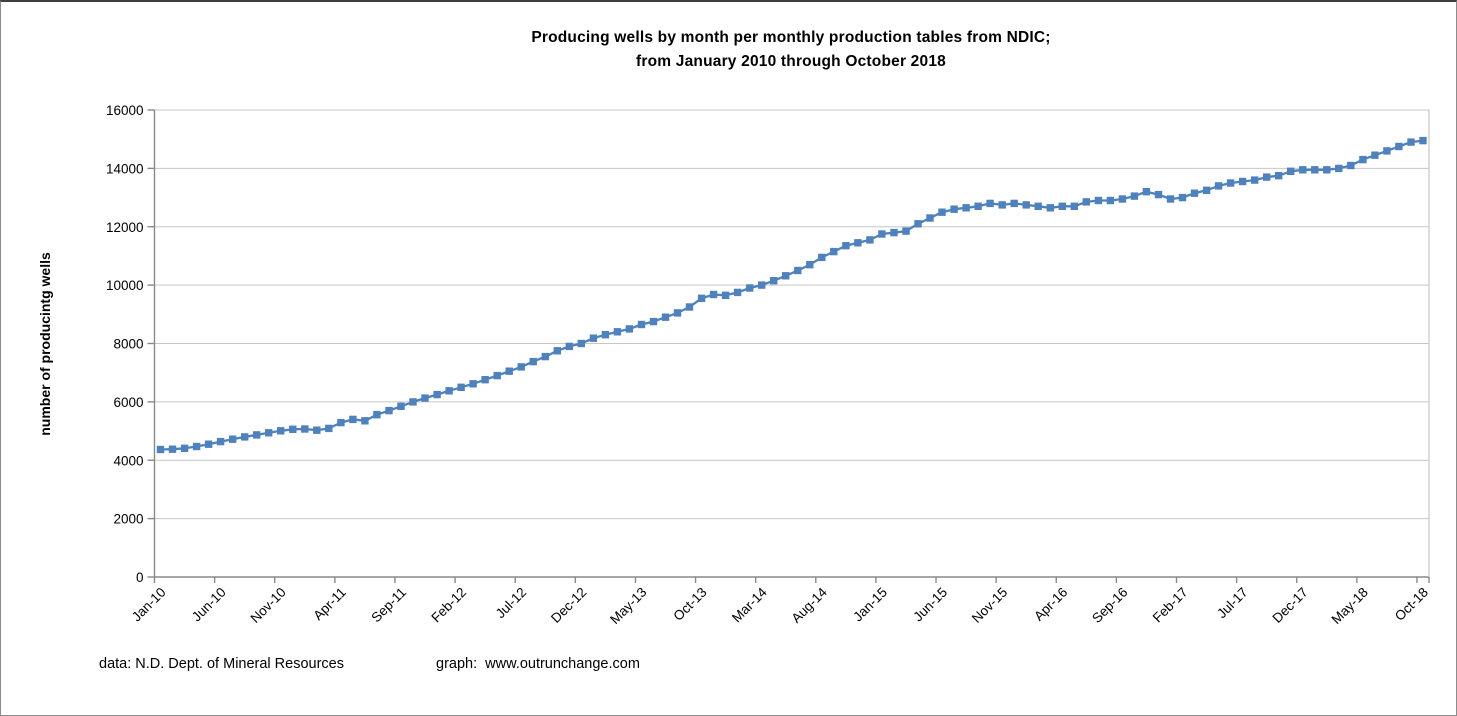  Describe the element at coordinates (930, 605) in the screenshot. I see `x-tick-label: Jun-15` at that location.